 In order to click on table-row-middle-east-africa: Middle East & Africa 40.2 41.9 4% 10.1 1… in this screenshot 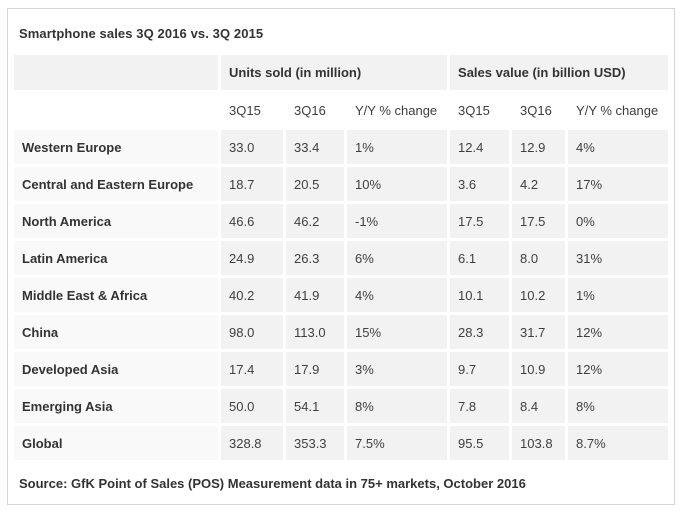, I will do `click(341, 295)`.